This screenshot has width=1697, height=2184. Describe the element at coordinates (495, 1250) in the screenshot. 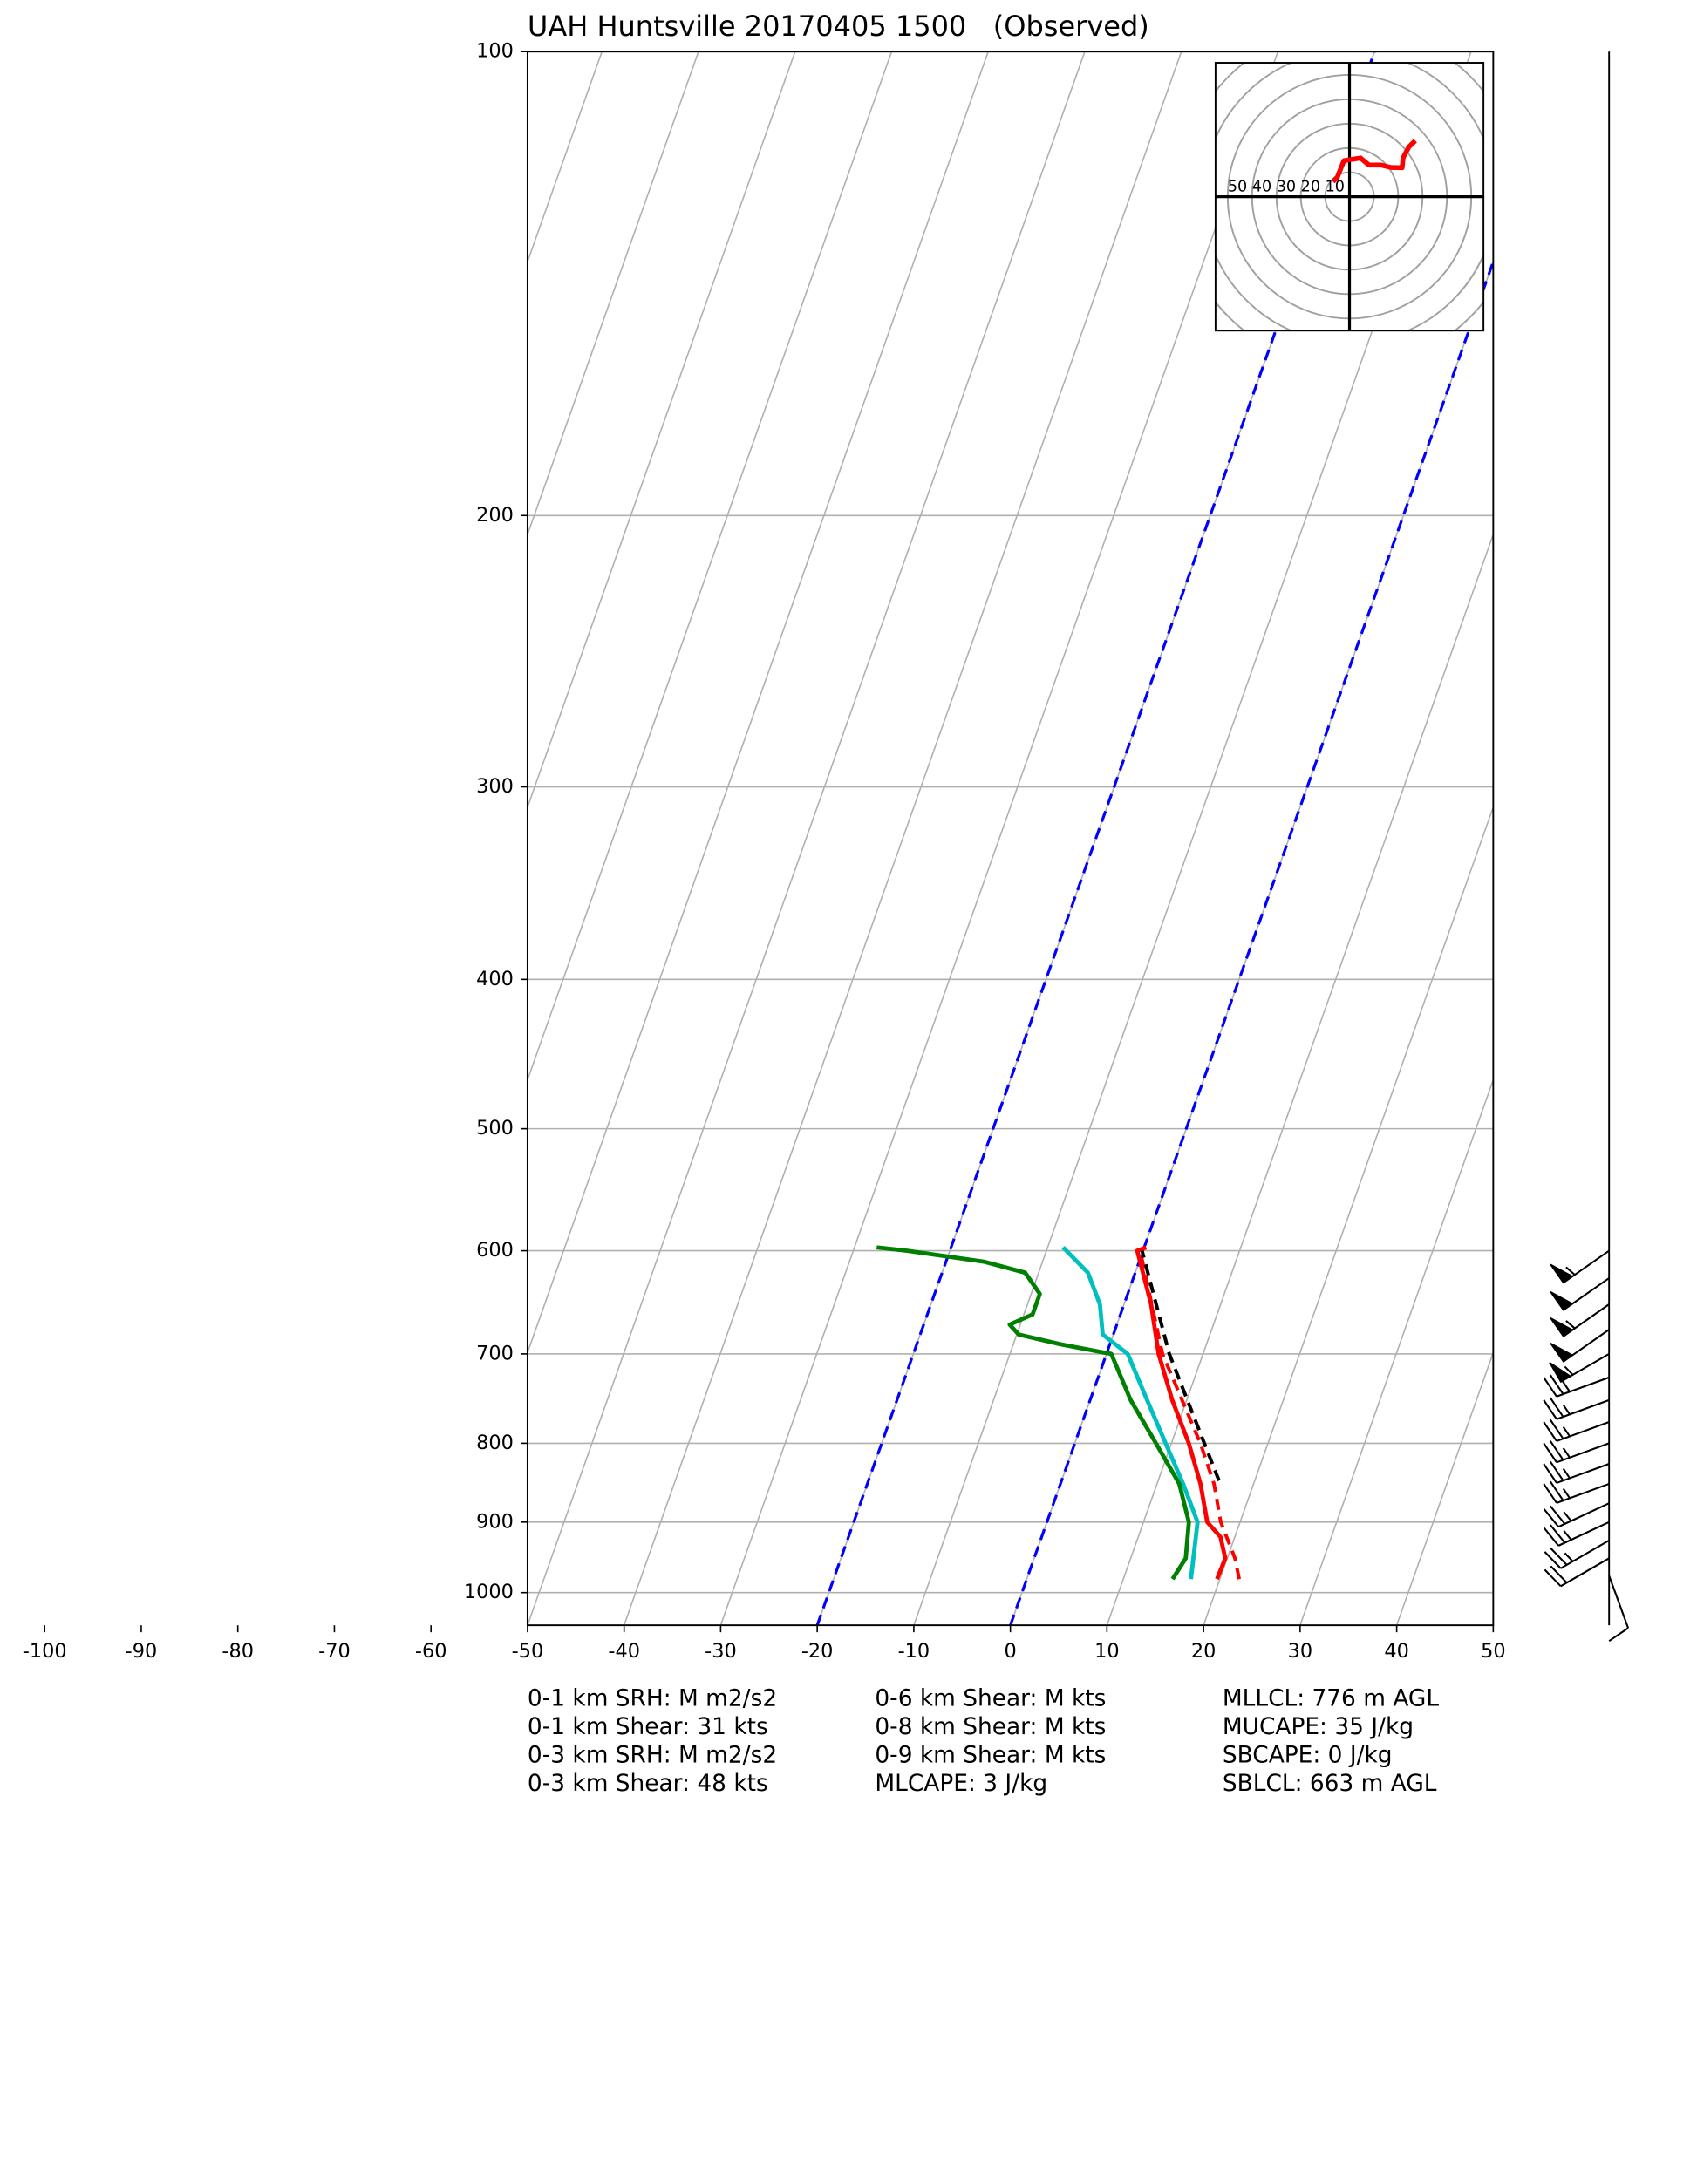

I see `y-tick-label: 600` at that location.